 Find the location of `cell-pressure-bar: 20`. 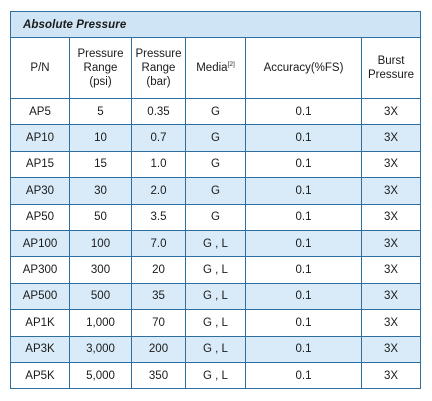

cell-pressure-bar: 20 is located at coordinates (158, 270).